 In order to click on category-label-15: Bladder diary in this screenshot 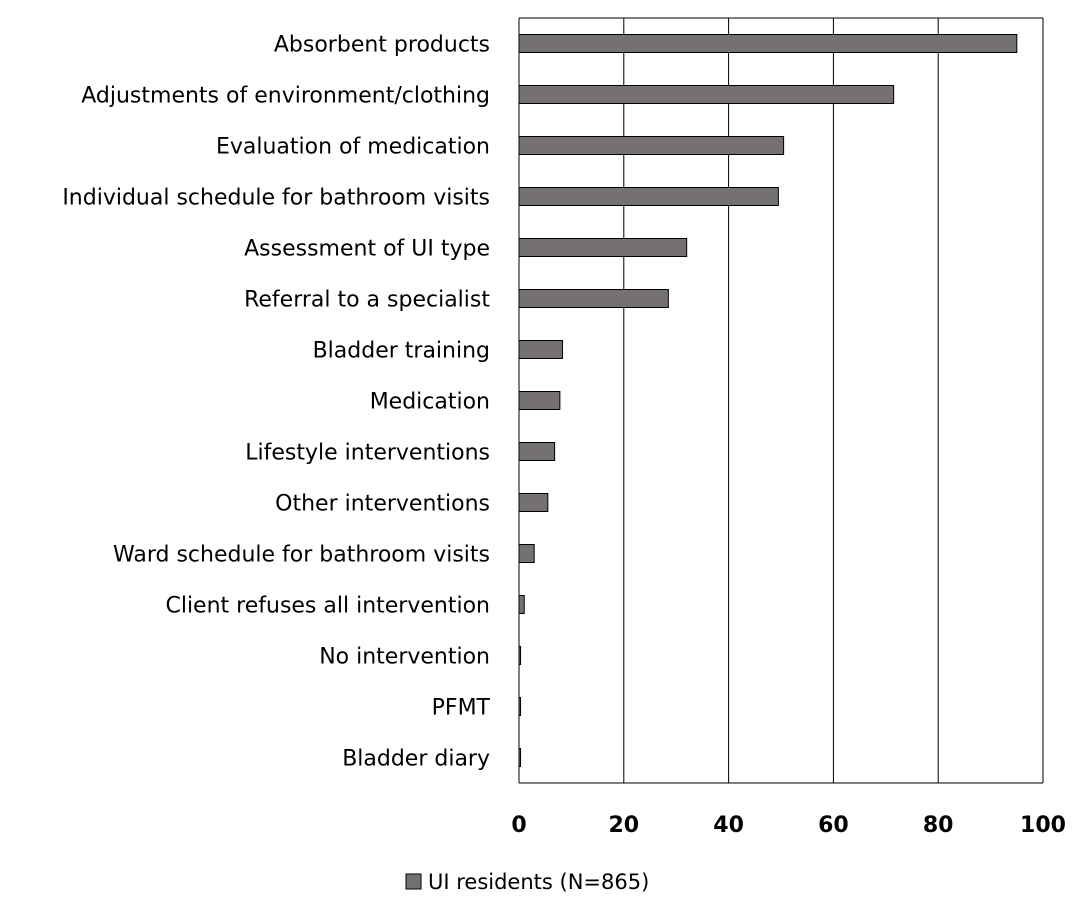, I will do `click(416, 759)`.